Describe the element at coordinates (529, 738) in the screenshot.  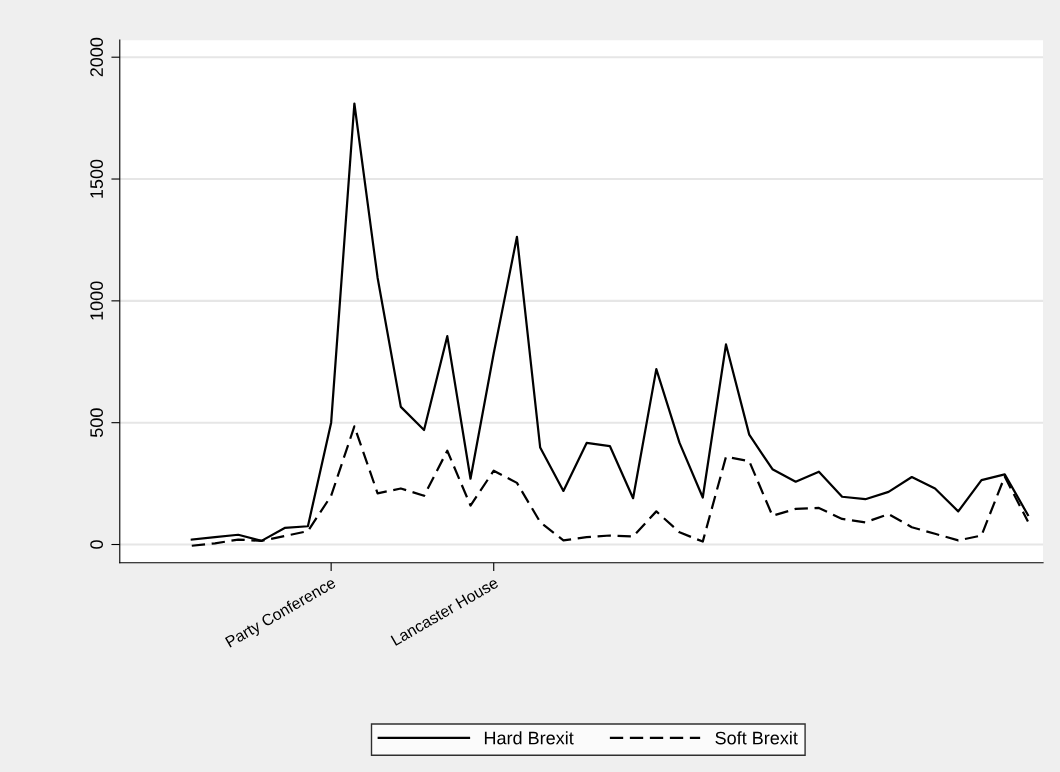
I see `legend-label: Hard Brexit` at that location.